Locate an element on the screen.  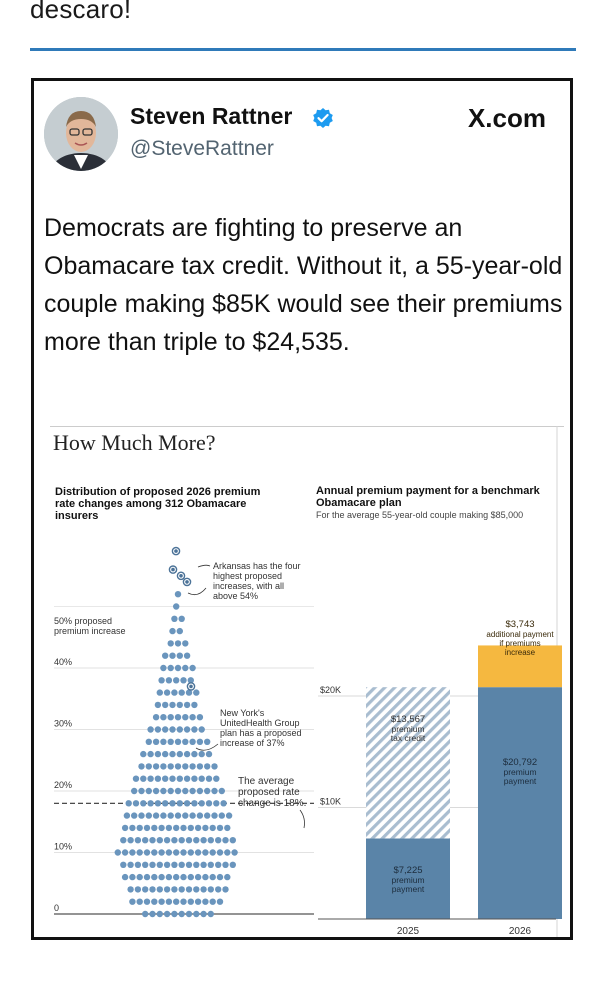
ny-label-3: plan has a proposed is located at coordinates (261, 733).